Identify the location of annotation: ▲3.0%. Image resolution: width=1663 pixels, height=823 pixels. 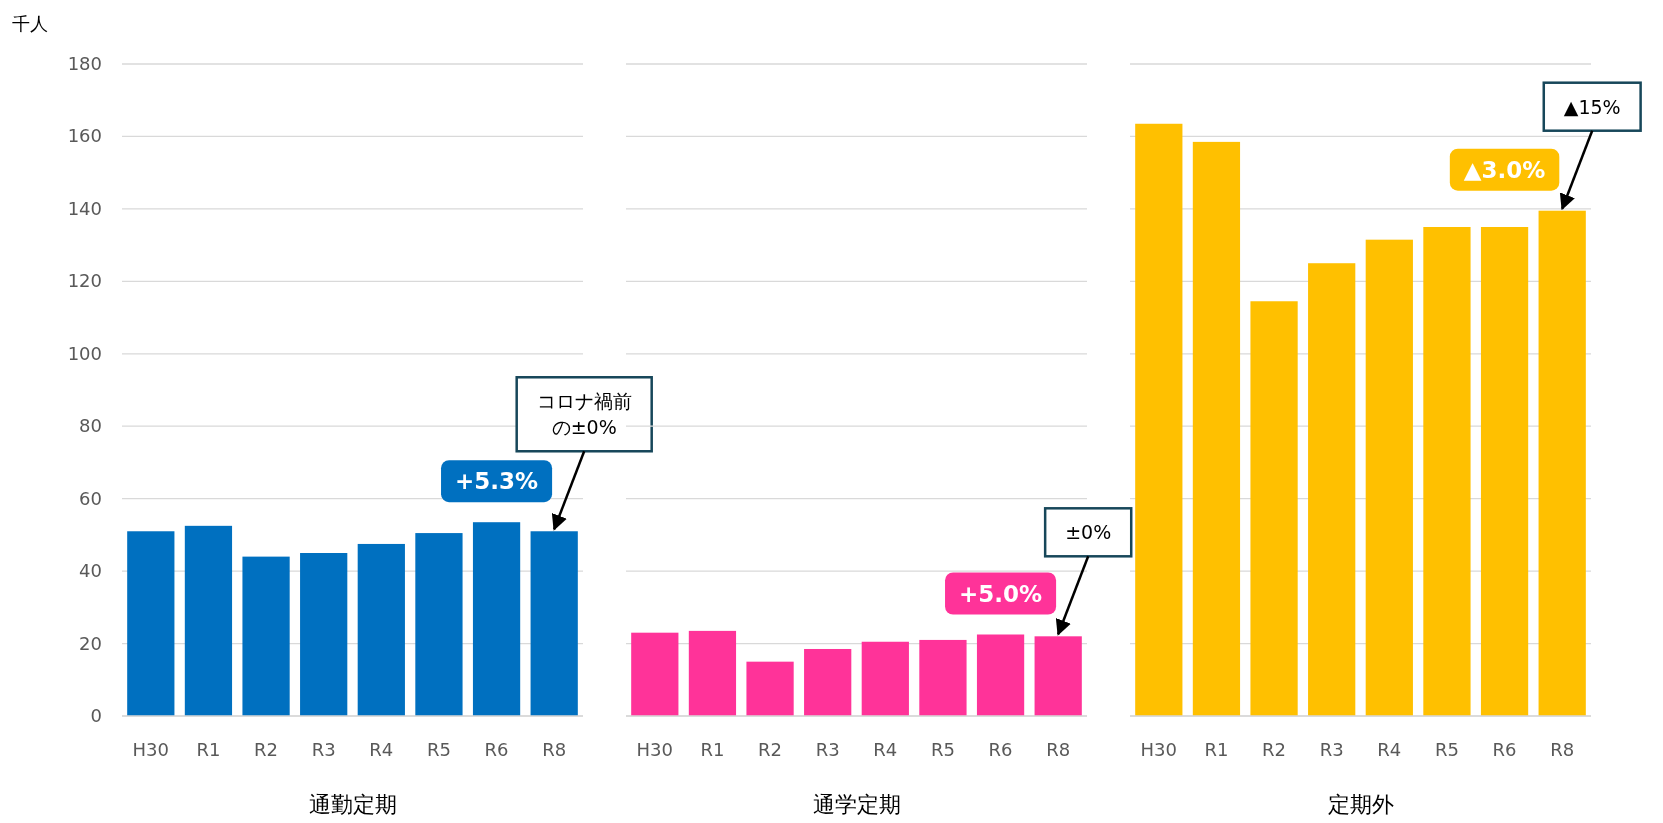
(1504, 169).